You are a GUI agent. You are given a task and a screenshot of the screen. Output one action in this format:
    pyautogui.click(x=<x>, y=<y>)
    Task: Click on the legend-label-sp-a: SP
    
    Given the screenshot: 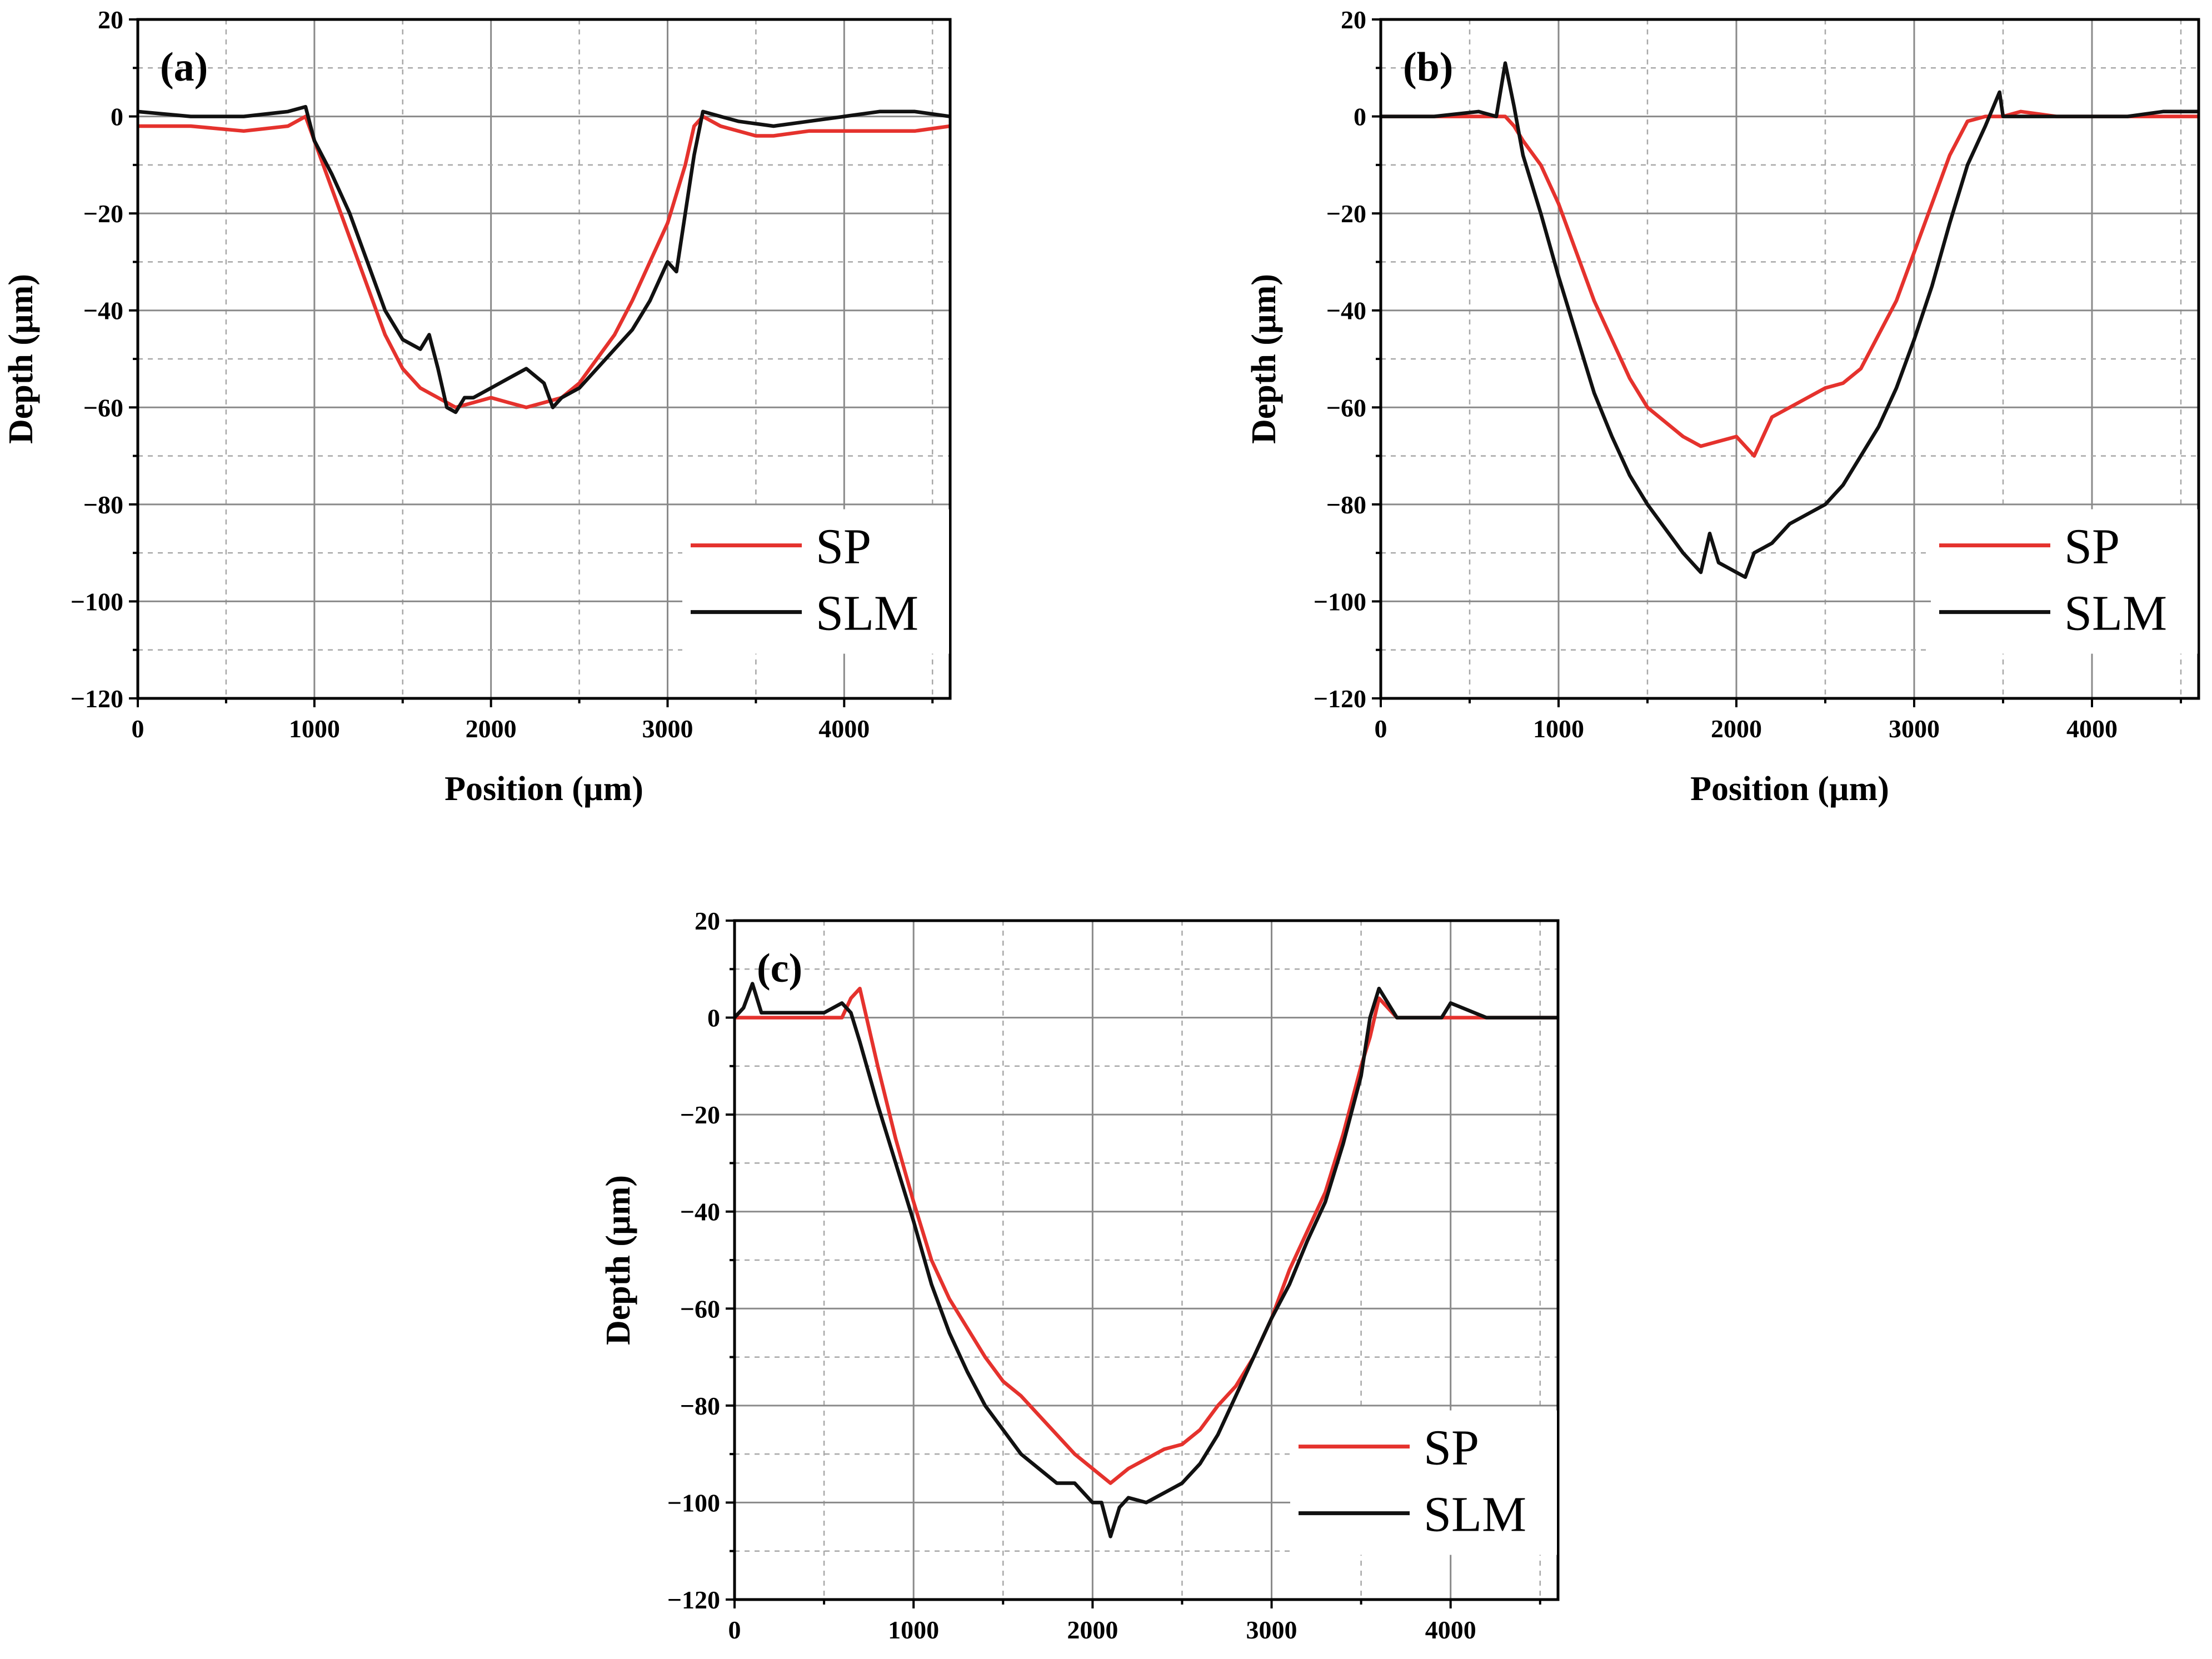 What is the action you would take?
    pyautogui.click(x=843, y=546)
    